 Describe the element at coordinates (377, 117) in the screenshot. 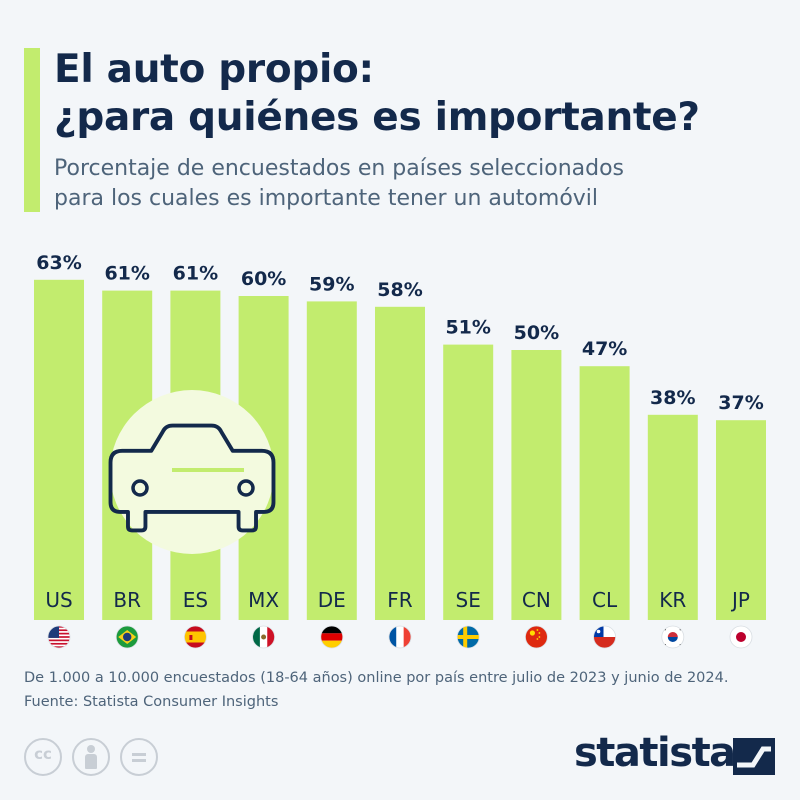

I see `title-line-2: ¿para quiénes es importante?` at that location.